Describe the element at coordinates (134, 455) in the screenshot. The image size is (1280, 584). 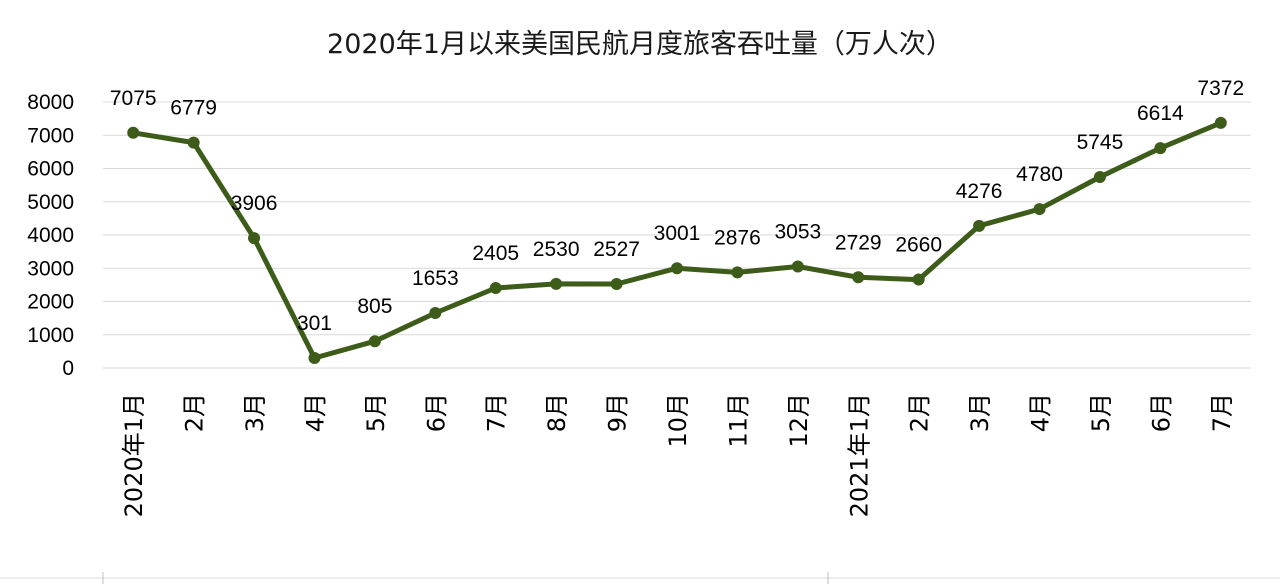
I see `x-tick-label: 2020年1月` at that location.